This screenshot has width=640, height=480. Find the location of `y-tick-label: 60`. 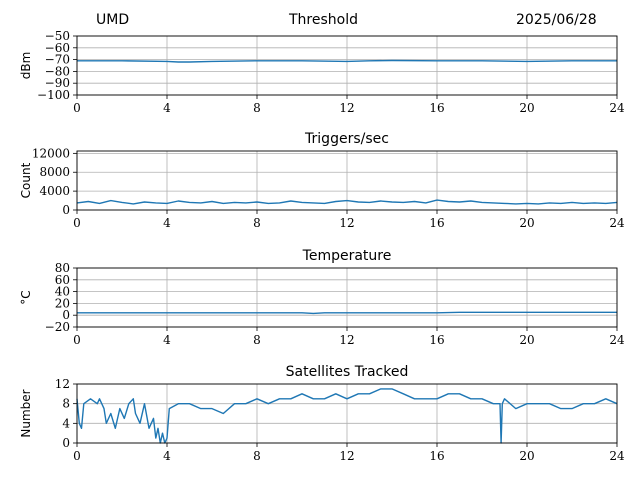

y-tick-label: 60 is located at coordinates (62, 280).